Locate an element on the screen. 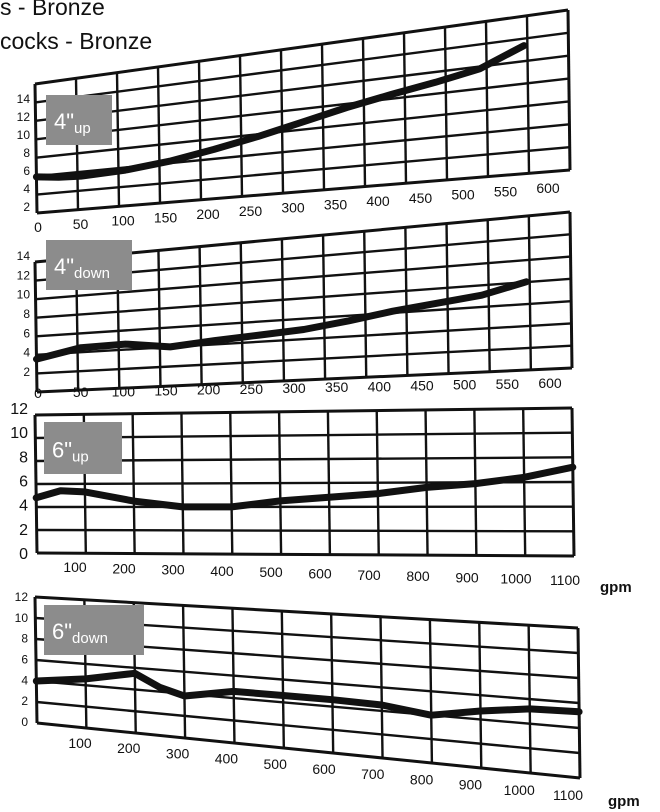 Image resolution: width=660 pixels, height=812 pixels. x-tick-label: 1000 is located at coordinates (515, 579).